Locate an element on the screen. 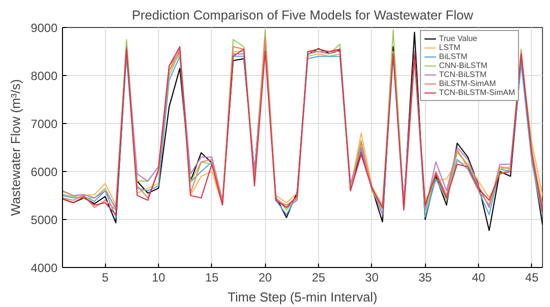 The height and width of the screenshot is (307, 550). legend-label: BiLSTM-SimAM is located at coordinates (467, 83).